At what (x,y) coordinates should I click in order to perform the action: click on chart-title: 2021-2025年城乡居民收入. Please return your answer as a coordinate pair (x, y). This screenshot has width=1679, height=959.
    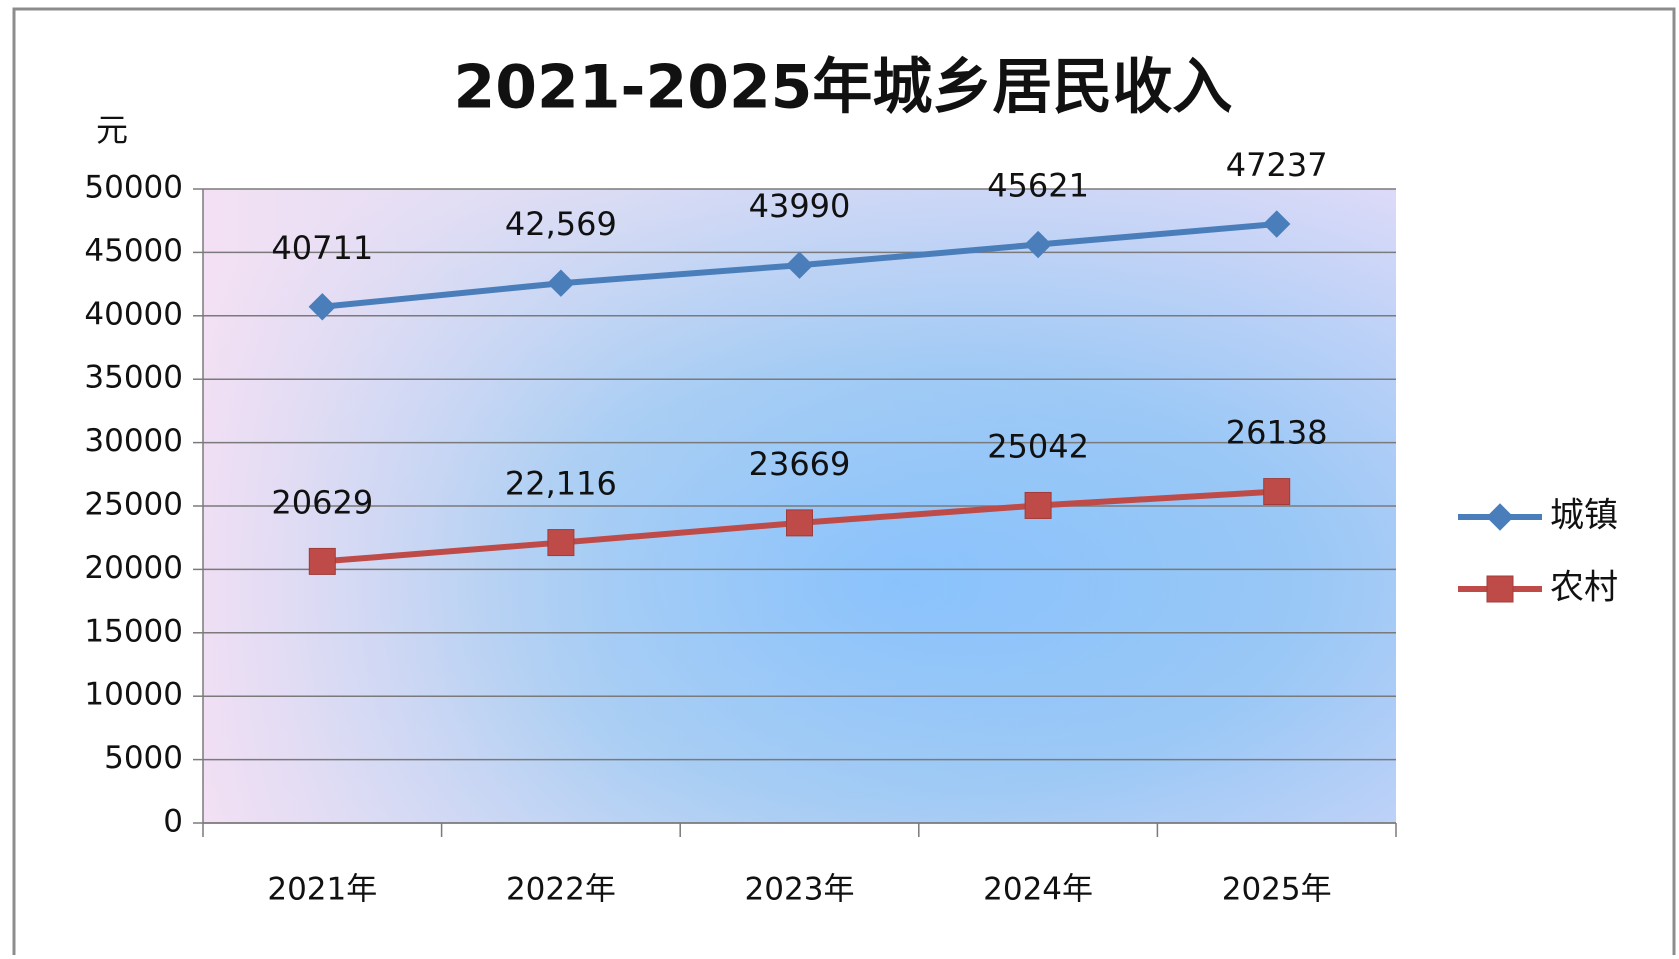
    Looking at the image, I should click on (843, 88).